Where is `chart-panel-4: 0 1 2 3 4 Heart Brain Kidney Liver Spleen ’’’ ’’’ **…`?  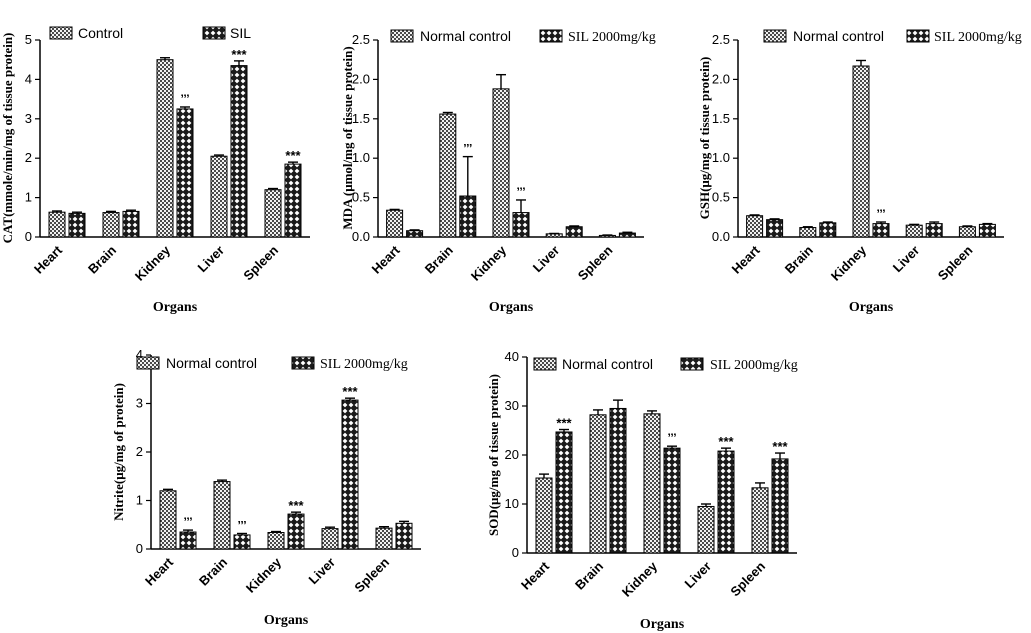 chart-panel-4: 0 1 2 3 4 Heart Brain Kidney Liver Spleen ’’’ ’’’ **… is located at coordinates (266, 487).